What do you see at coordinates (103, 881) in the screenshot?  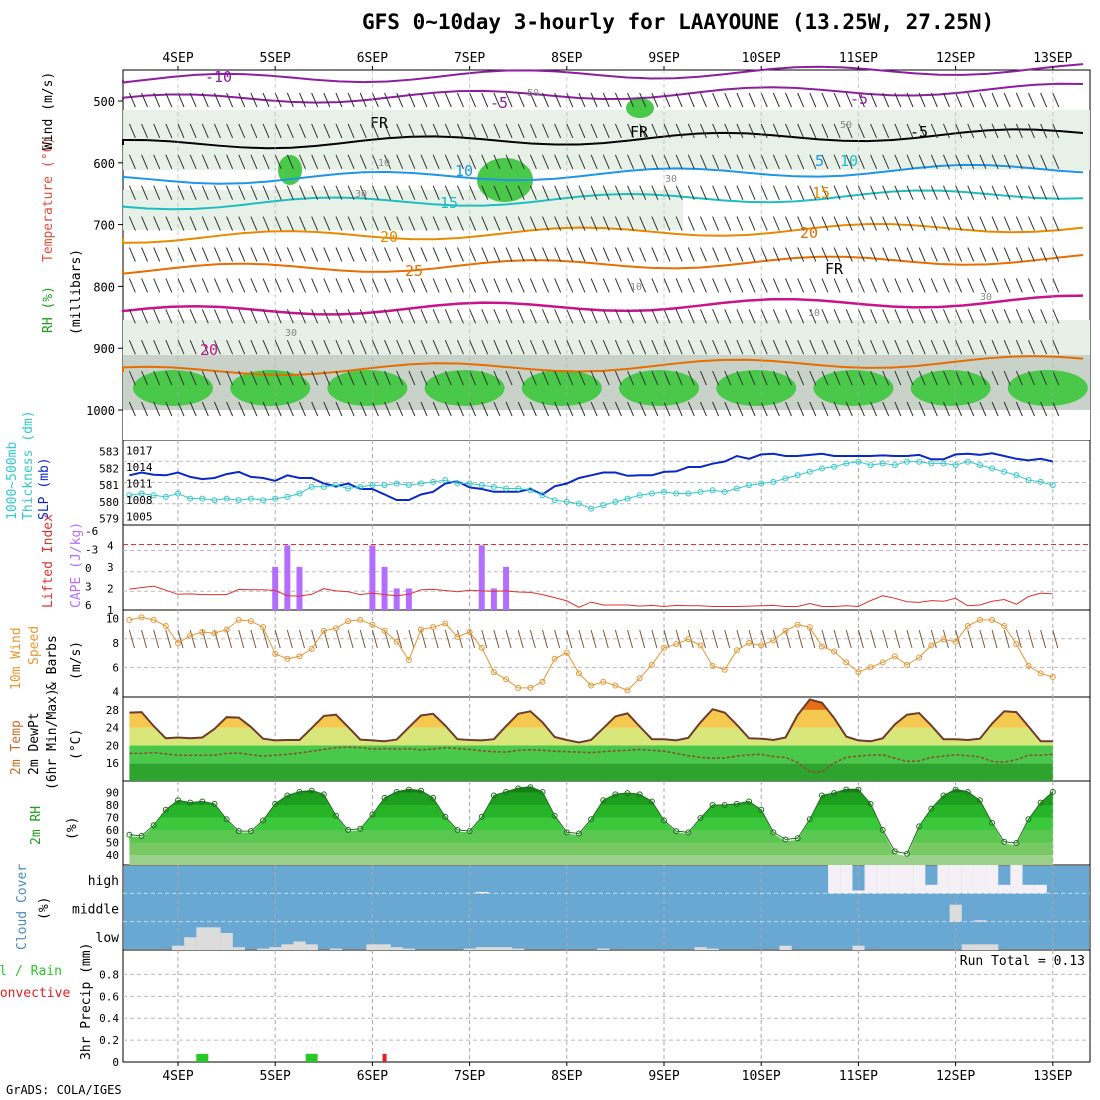 I see `cloud-level-label: high` at bounding box center [103, 881].